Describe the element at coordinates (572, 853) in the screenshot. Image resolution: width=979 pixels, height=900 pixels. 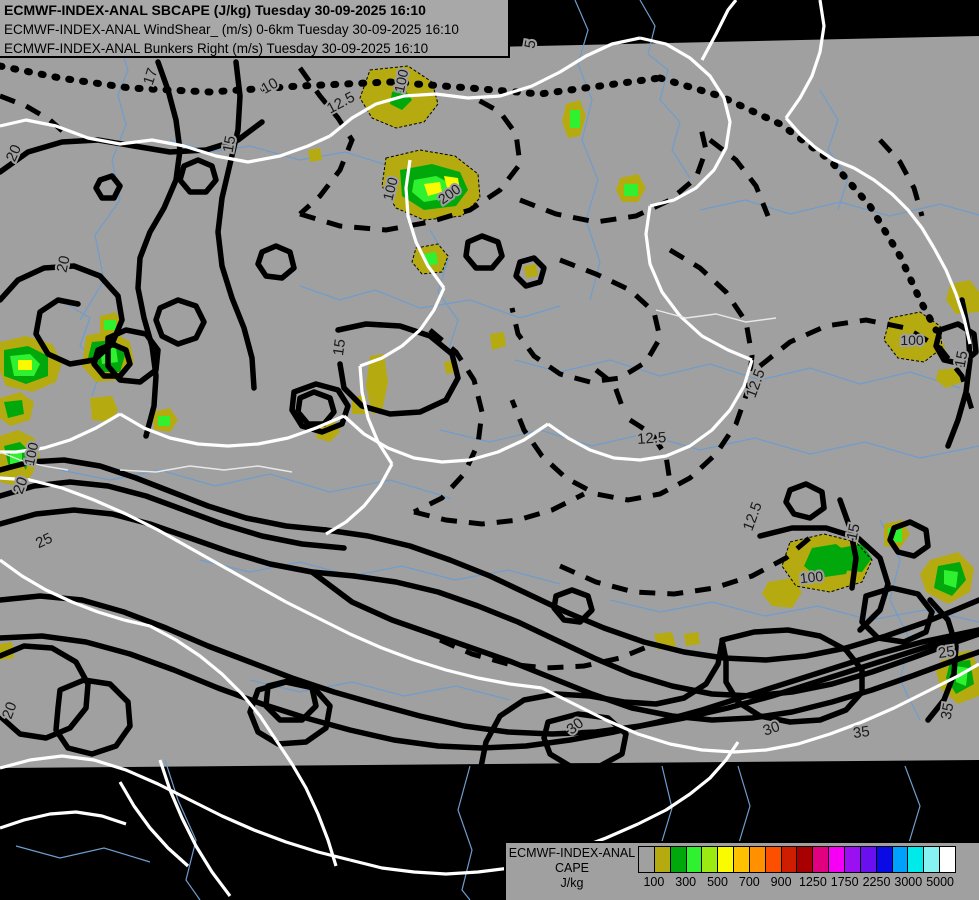
I see `legend-model-label: ECMWF-INDEX-ANAL` at that location.